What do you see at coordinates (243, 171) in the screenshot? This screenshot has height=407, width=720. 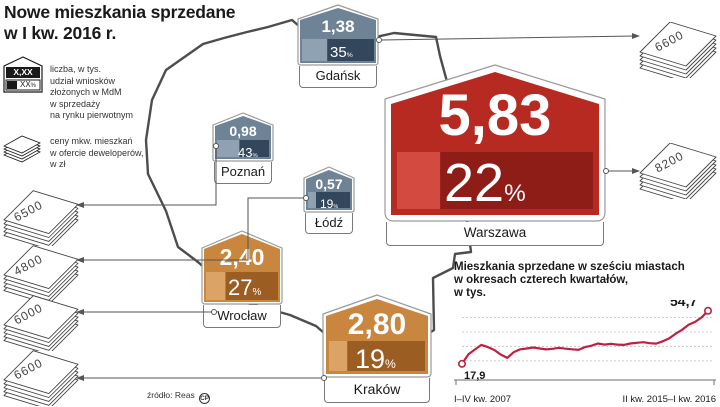 I see `city-name: Poznań` at bounding box center [243, 171].